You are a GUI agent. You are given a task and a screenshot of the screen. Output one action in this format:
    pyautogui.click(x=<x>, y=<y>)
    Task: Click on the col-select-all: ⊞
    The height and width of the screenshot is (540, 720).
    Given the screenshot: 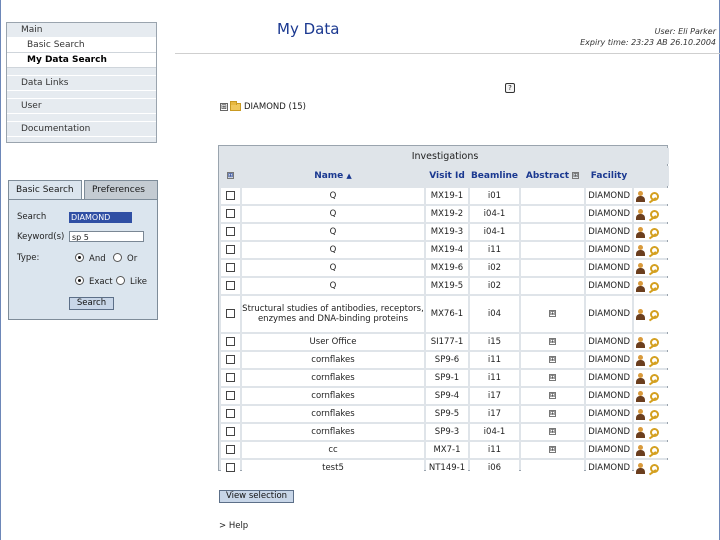 What is the action you would take?
    pyautogui.click(x=230, y=176)
    